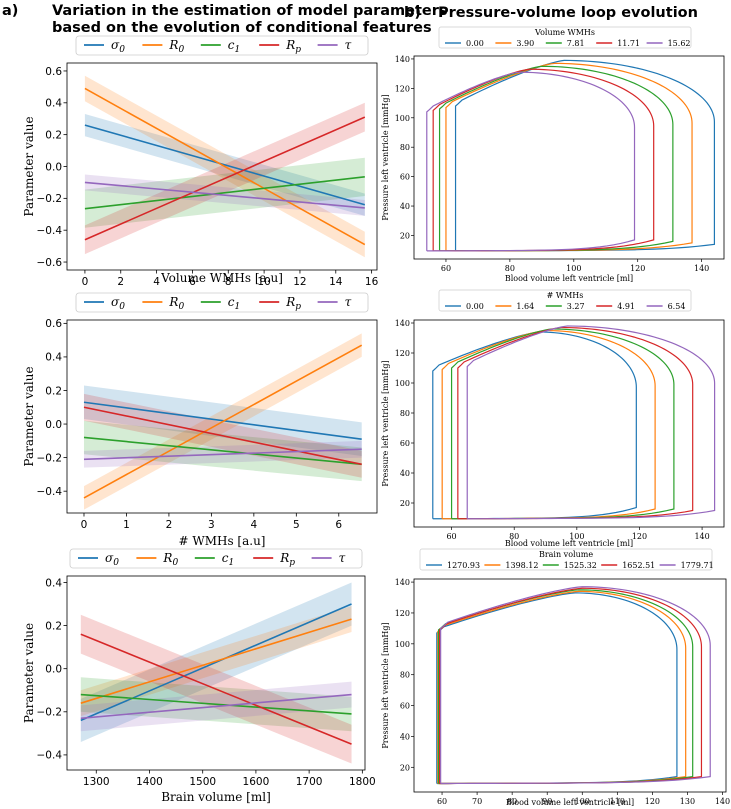 The width and height of the screenshot is (731, 809). I want to click on x-tick-label: 8, so click(228, 282).